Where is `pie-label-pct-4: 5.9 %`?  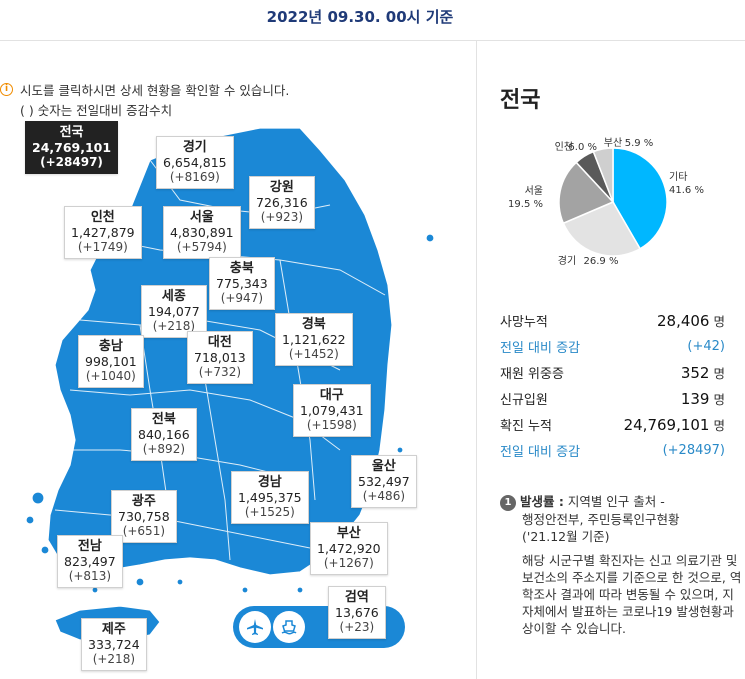 pie-label-pct-4: 5.9 % is located at coordinates (639, 143).